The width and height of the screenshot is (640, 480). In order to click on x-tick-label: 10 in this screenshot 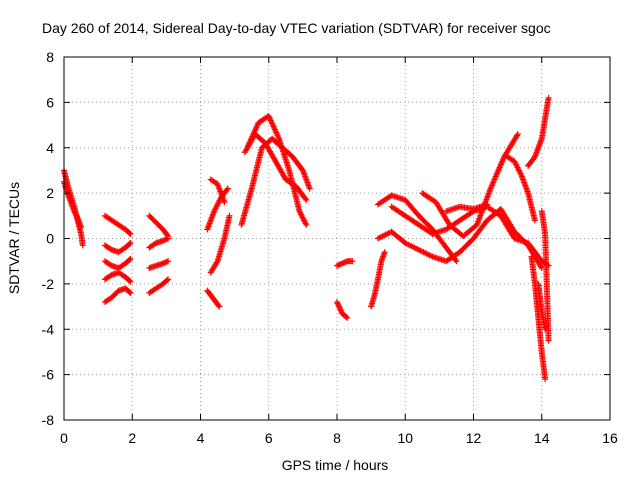, I will do `click(405, 438)`.